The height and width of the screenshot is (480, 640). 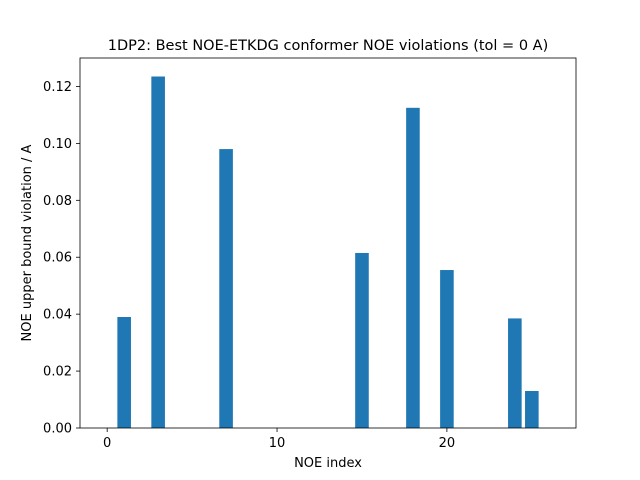 I want to click on x-ticks-group: 0 10 20, so click(x=279, y=439).